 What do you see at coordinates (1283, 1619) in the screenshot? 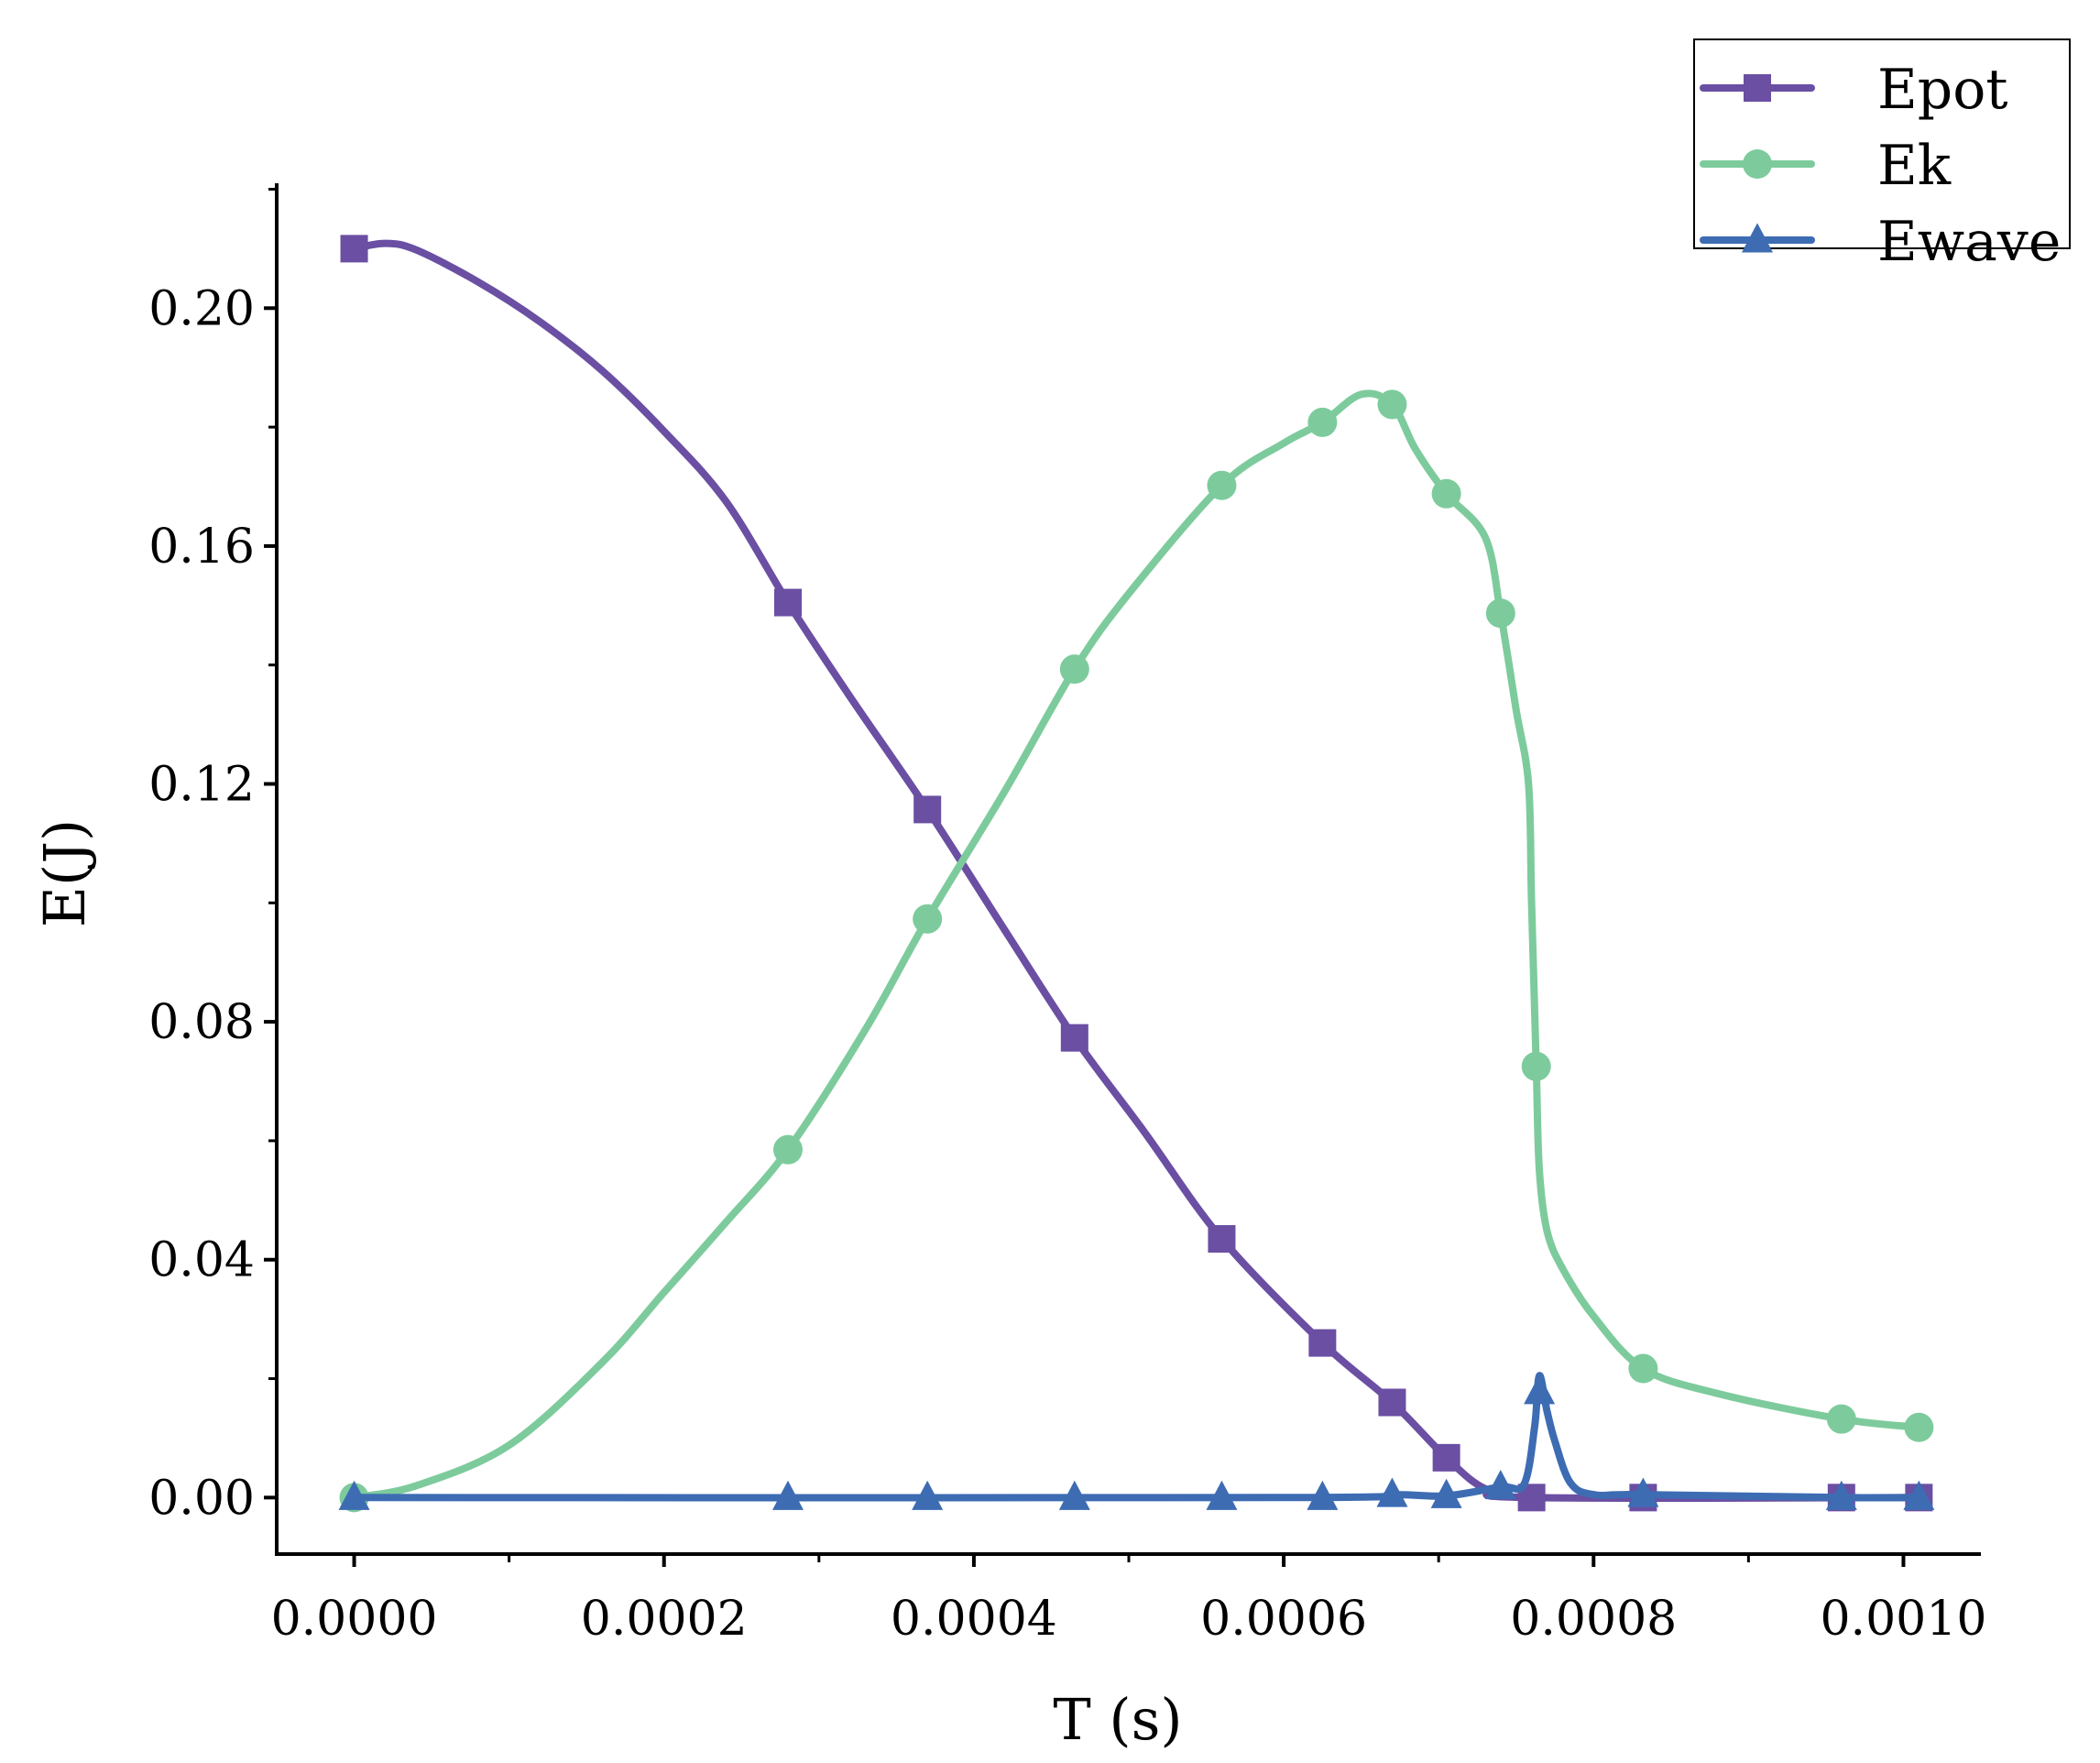
I see `x-tick-label: 0.0006` at bounding box center [1283, 1619].